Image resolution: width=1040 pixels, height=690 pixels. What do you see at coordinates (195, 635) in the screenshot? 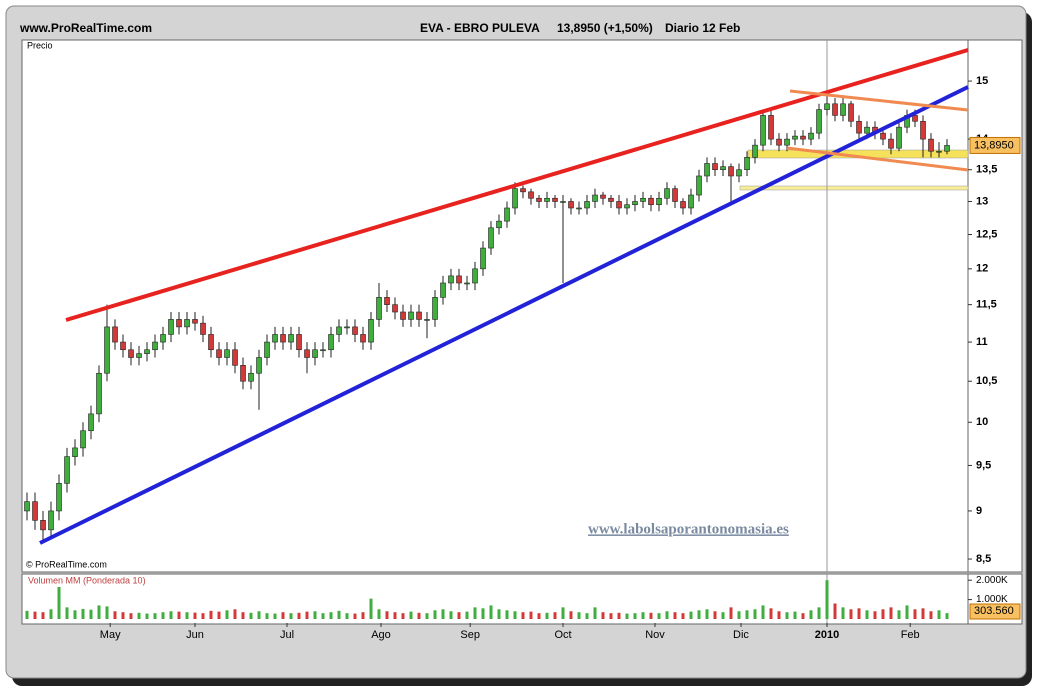
I see `x-tick-label: Jun` at bounding box center [195, 635].